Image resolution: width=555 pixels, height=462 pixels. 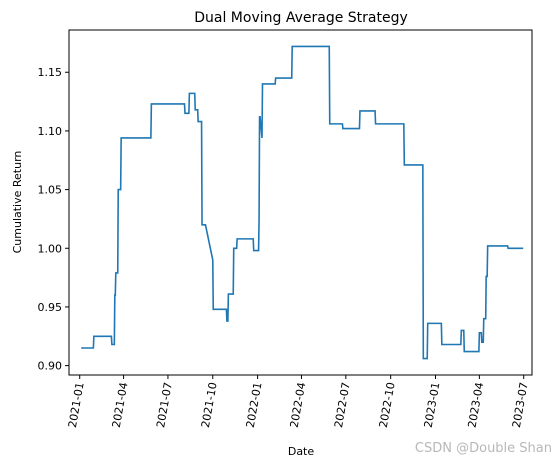 What do you see at coordinates (301, 451) in the screenshot?
I see `x-axis-label: Date` at bounding box center [301, 451].